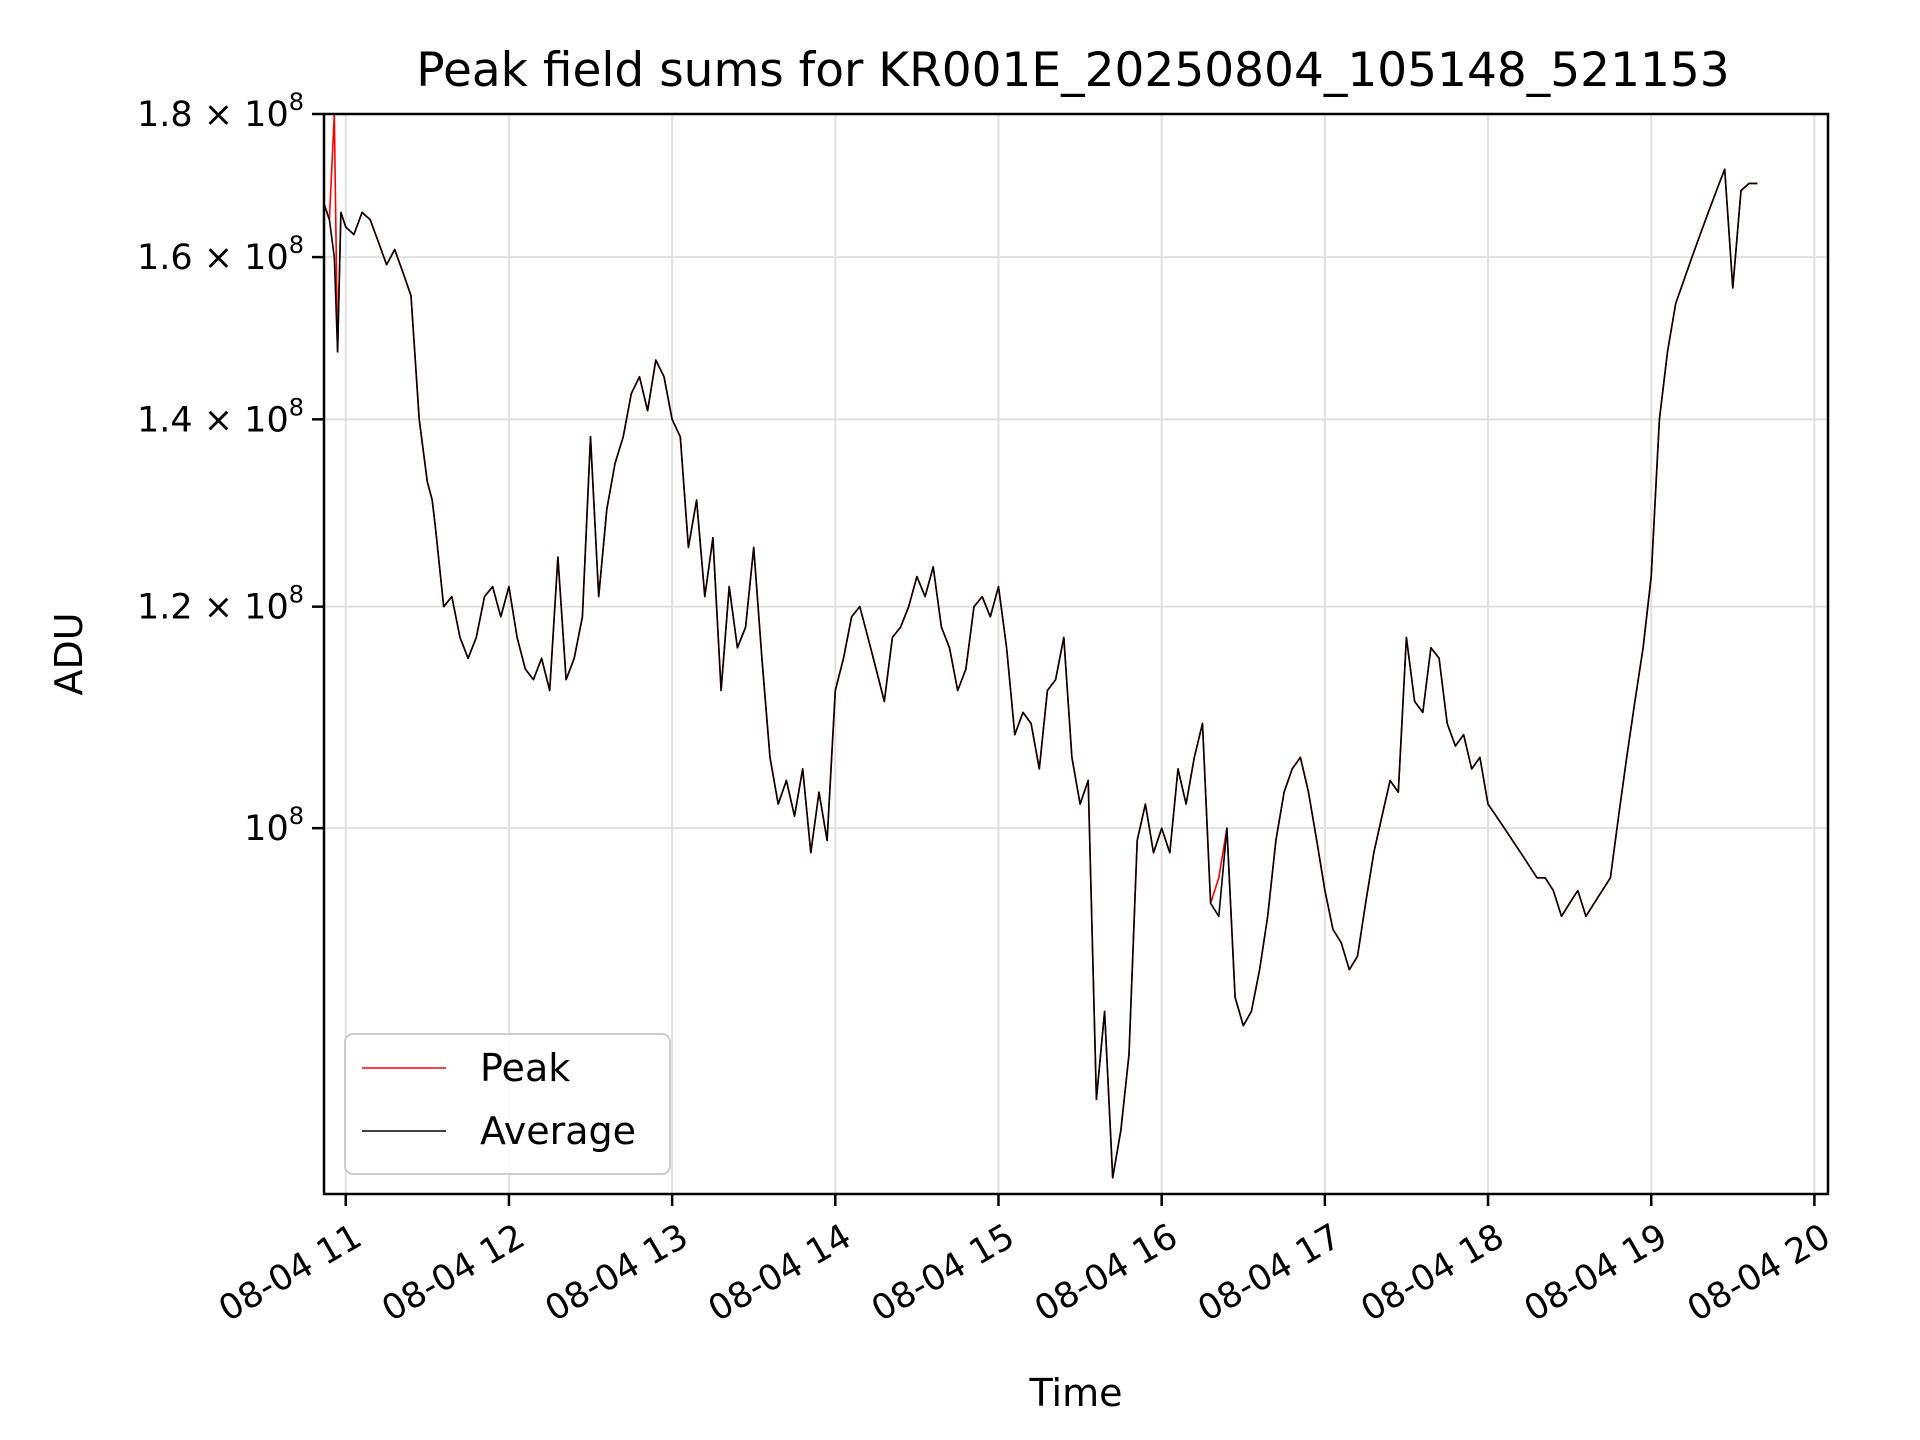 Image resolution: width=1920 pixels, height=1440 pixels. What do you see at coordinates (230, 468) in the screenshot?
I see `y-axis: 108 1.2 × 108 1.4 × 108 1.6 × 108 1.8 × 108` at bounding box center [230, 468].